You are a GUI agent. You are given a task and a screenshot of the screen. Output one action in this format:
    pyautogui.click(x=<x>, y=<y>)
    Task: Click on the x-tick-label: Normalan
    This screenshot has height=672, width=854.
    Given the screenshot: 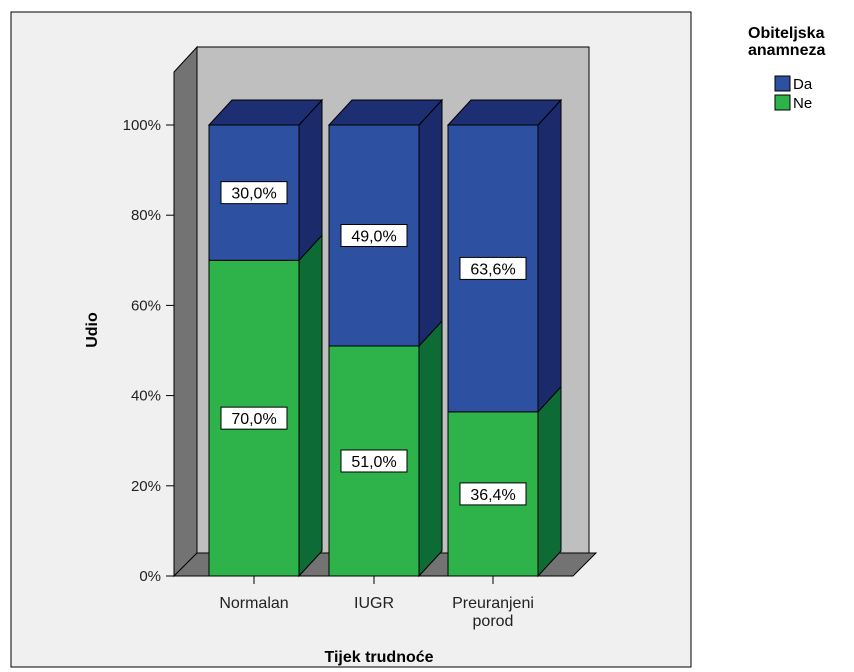 What is the action you would take?
    pyautogui.click(x=253, y=603)
    